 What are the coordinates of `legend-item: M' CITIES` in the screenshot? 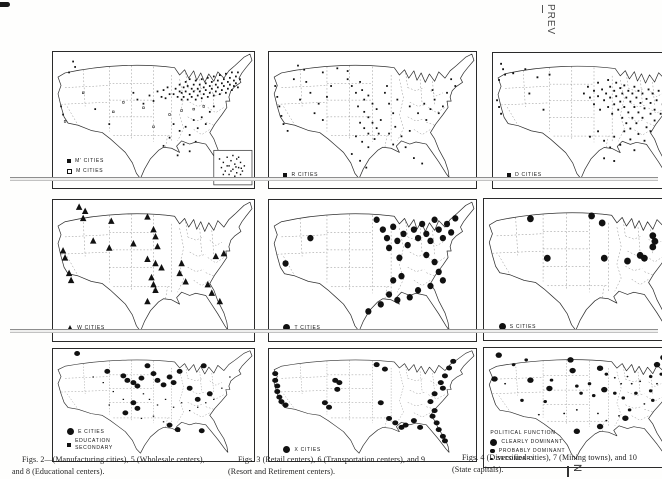 It's located at (85, 161).